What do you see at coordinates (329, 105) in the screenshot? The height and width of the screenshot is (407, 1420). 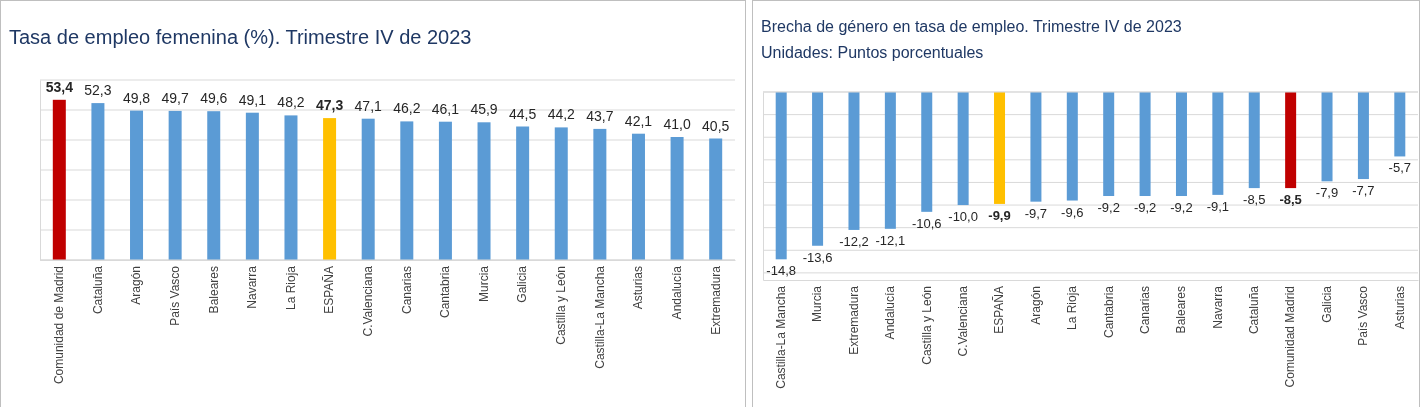 I see `data-label: 47,3` at bounding box center [329, 105].